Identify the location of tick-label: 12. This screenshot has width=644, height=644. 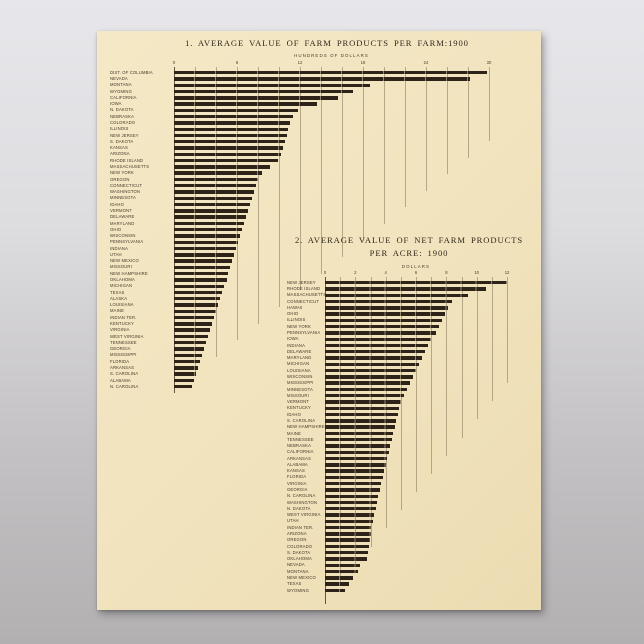
(300, 62).